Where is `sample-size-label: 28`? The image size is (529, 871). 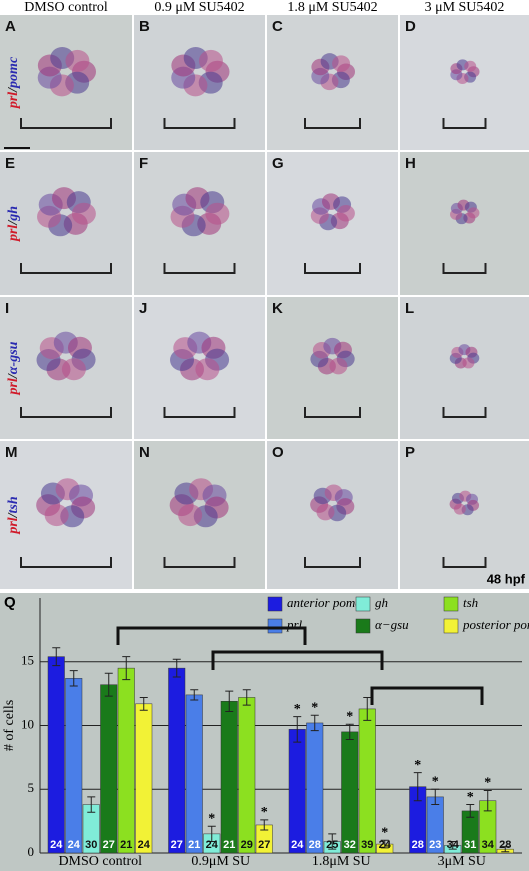
sample-size-label: 28 is located at coordinates (505, 845).